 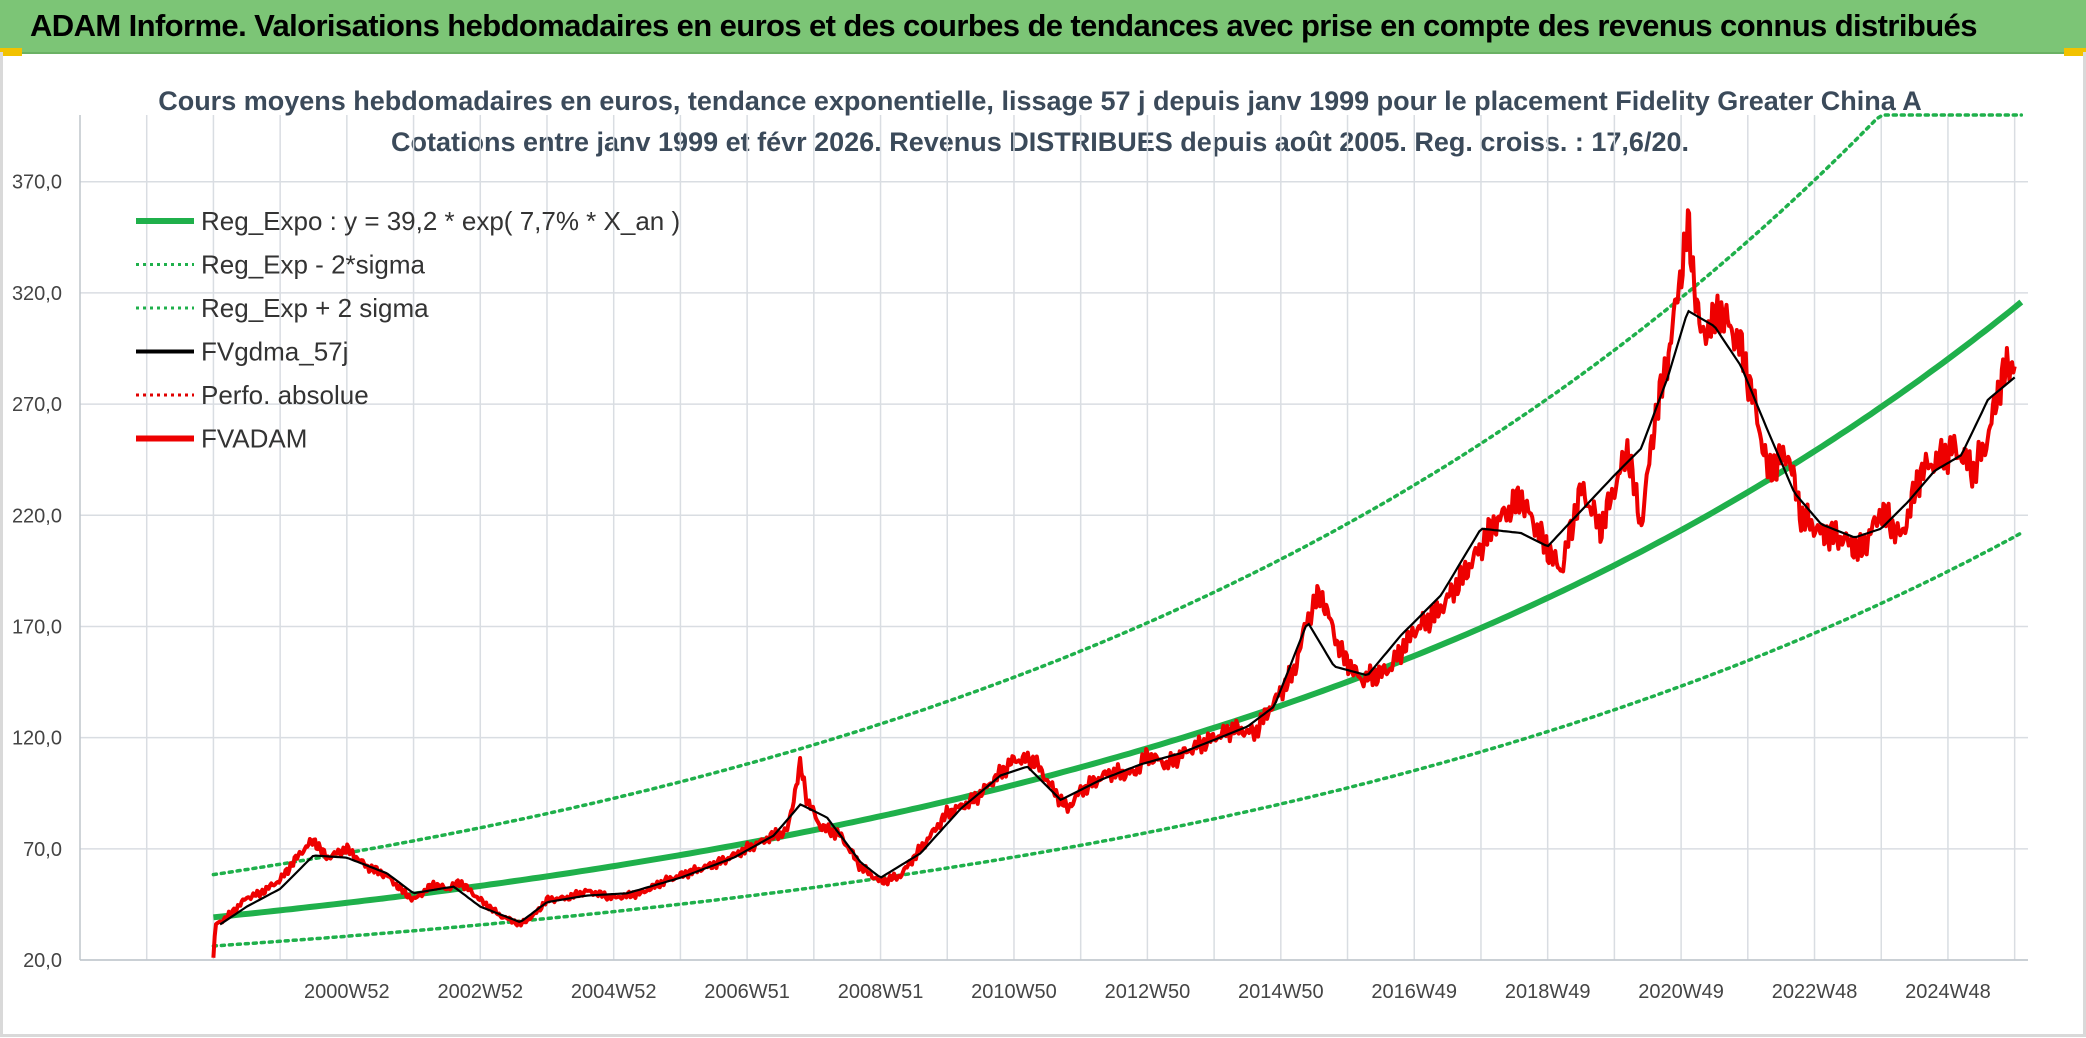 I want to click on x-tick-label: 2000W52, so click(x=347, y=992).